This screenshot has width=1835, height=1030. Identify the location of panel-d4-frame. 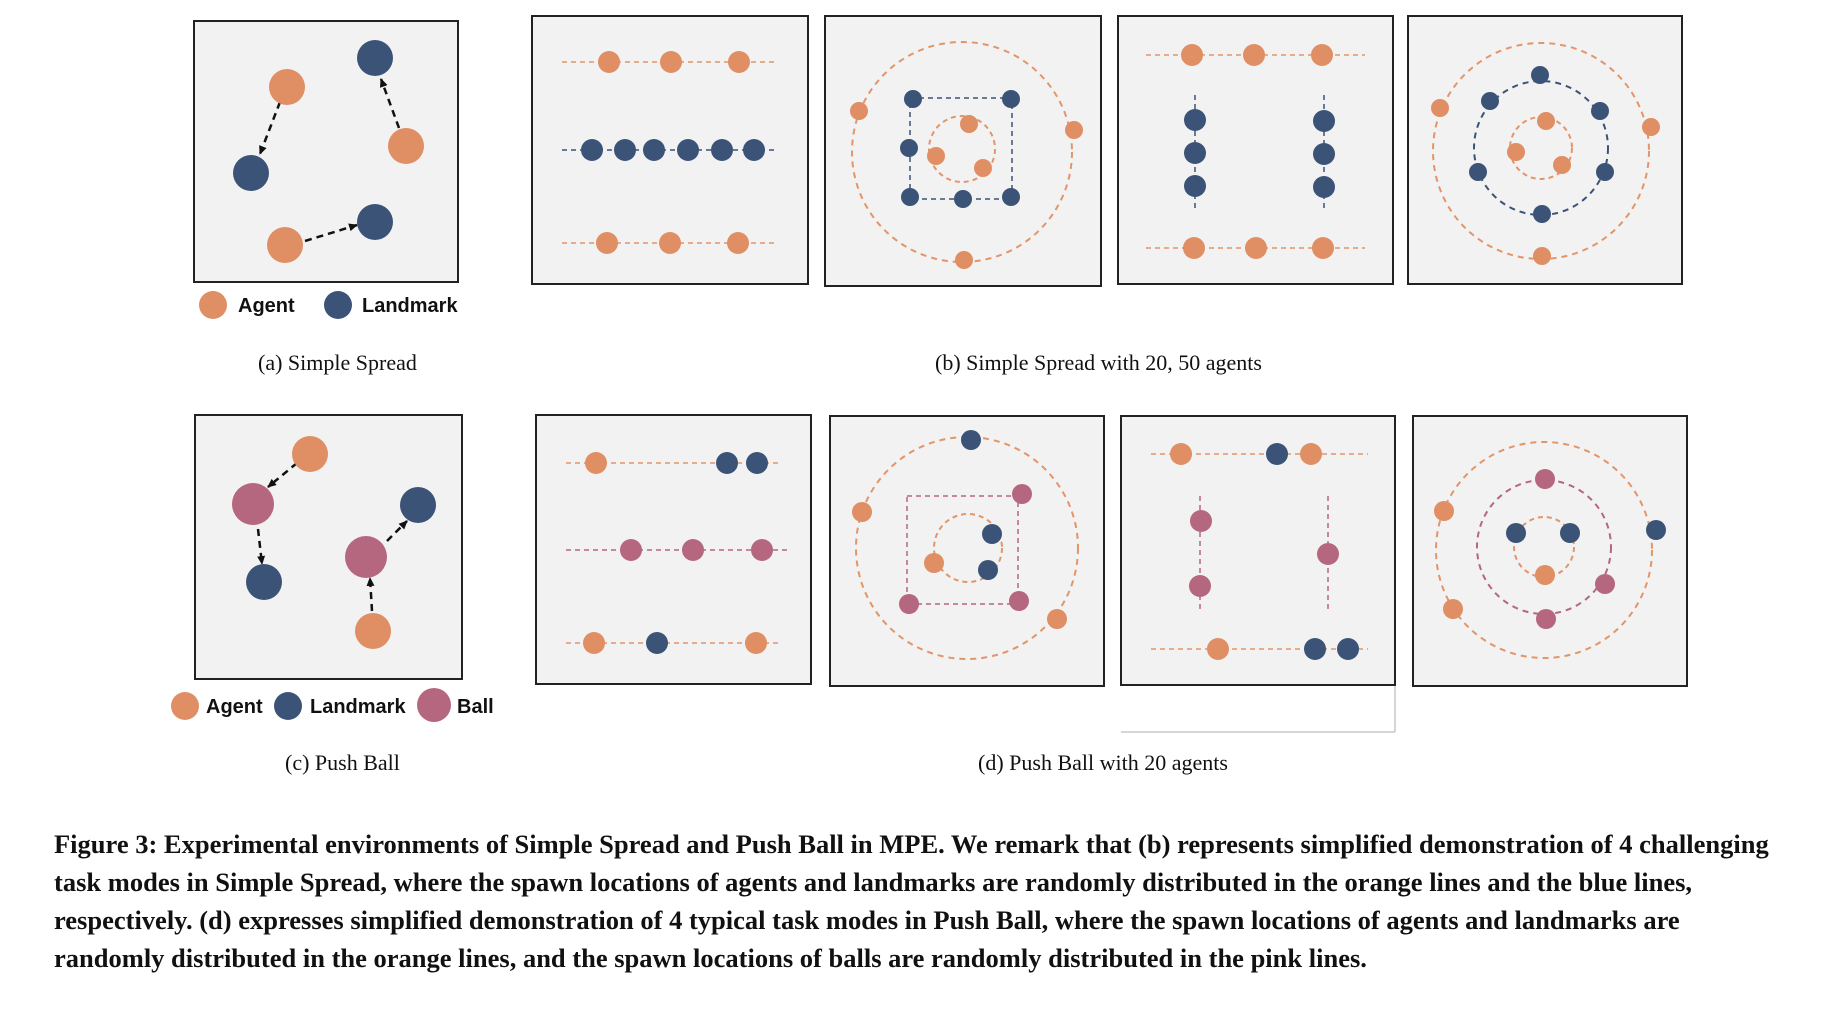
(1550, 551).